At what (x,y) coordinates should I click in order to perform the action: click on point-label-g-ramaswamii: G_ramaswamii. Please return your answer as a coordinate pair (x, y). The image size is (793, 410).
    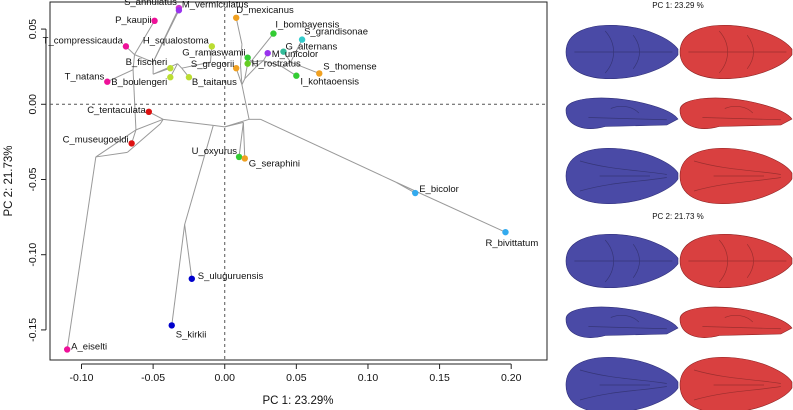
    Looking at the image, I should click on (213, 53).